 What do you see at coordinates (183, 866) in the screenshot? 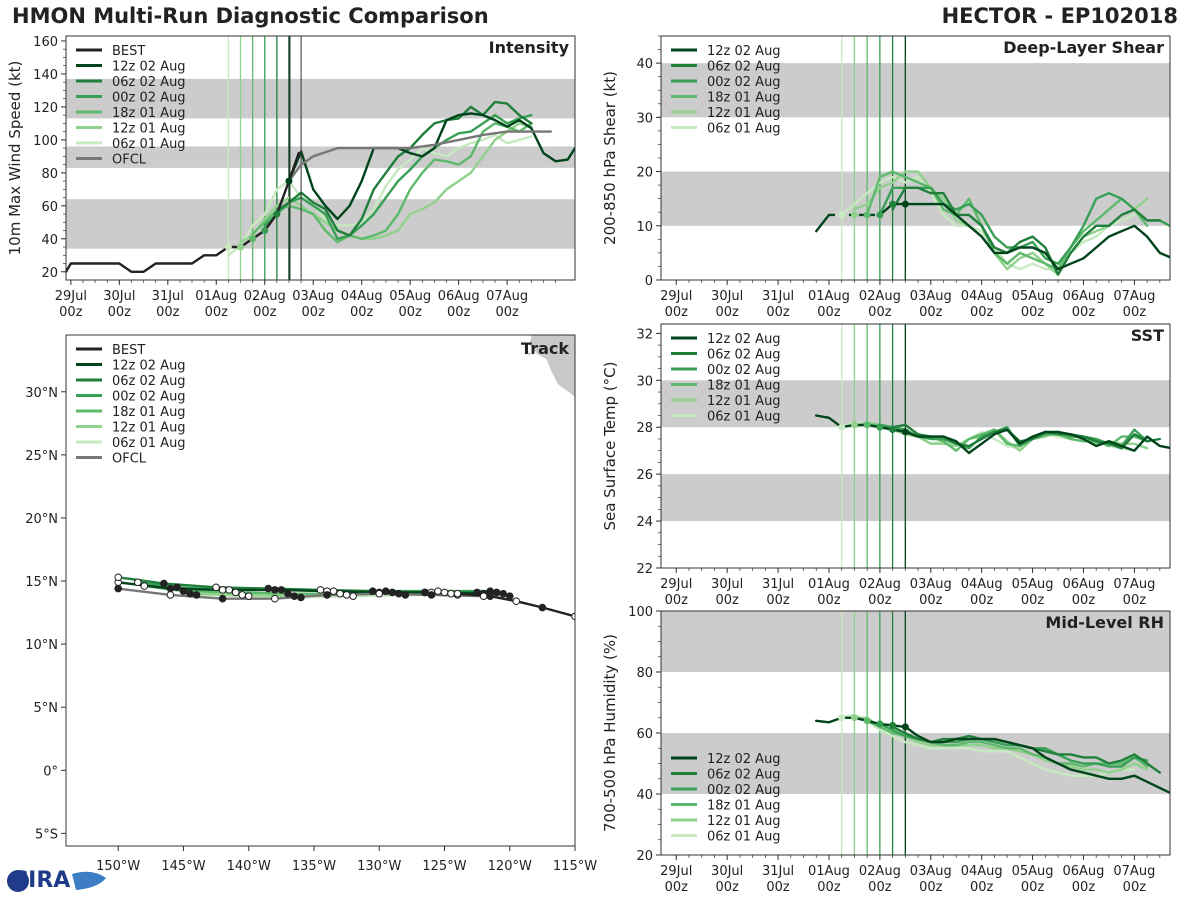
I see `x-tick-label: 145°W` at bounding box center [183, 866].